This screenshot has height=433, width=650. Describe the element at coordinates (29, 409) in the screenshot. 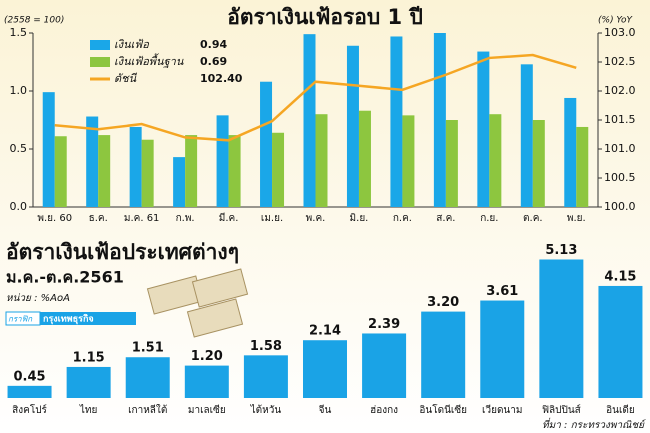

I see `x-tick-label: สิงคโปร์` at that location.